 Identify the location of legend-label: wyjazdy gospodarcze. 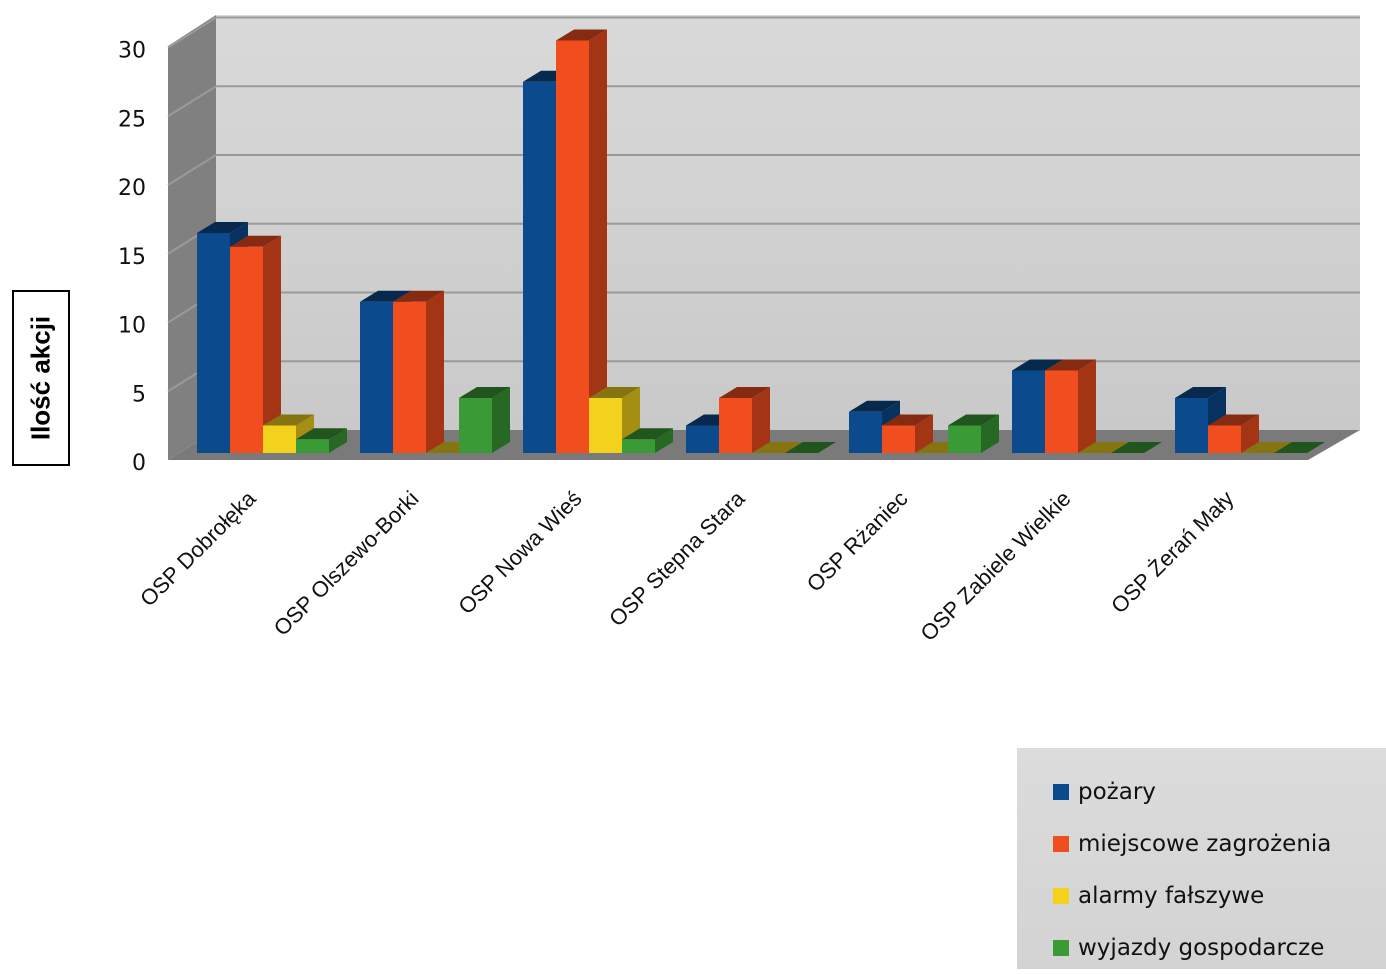
(1201, 948).